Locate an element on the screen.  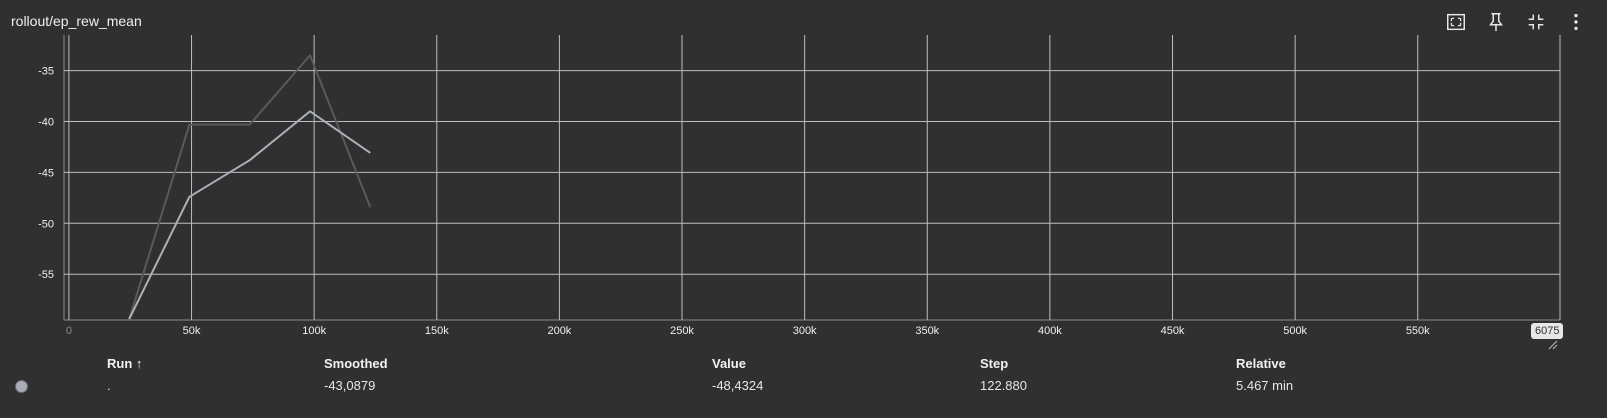
cell-relative: 5.467 min is located at coordinates (1265, 385).